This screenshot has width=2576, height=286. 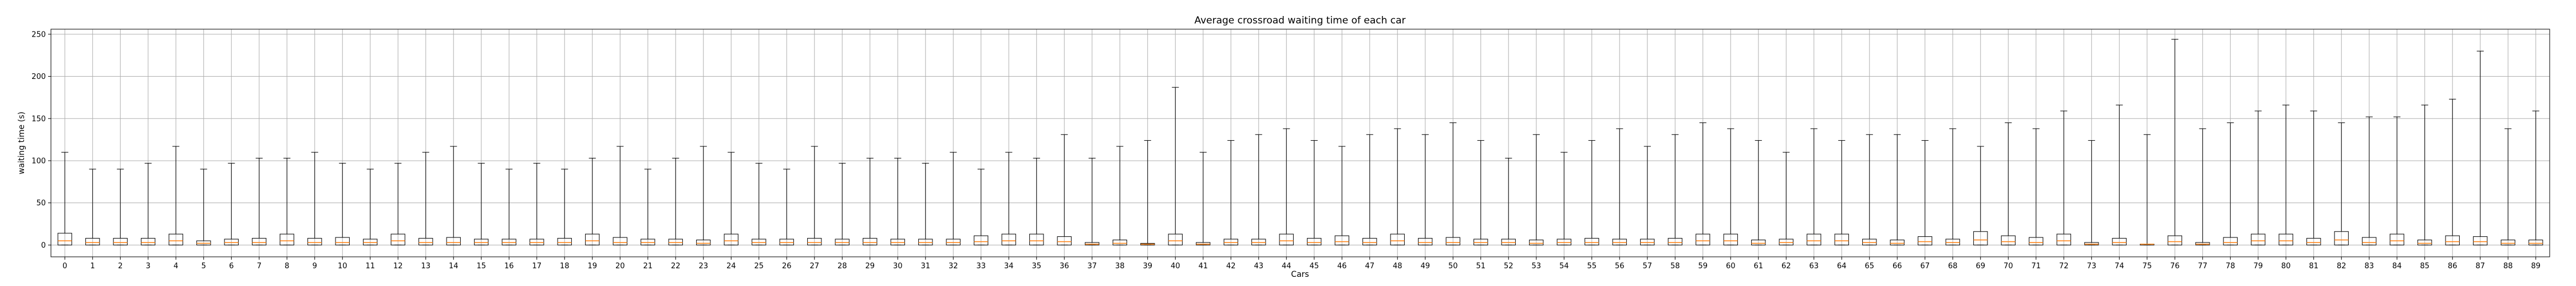 What do you see at coordinates (2397, 266) in the screenshot?
I see `x-tick-label: 84` at bounding box center [2397, 266].